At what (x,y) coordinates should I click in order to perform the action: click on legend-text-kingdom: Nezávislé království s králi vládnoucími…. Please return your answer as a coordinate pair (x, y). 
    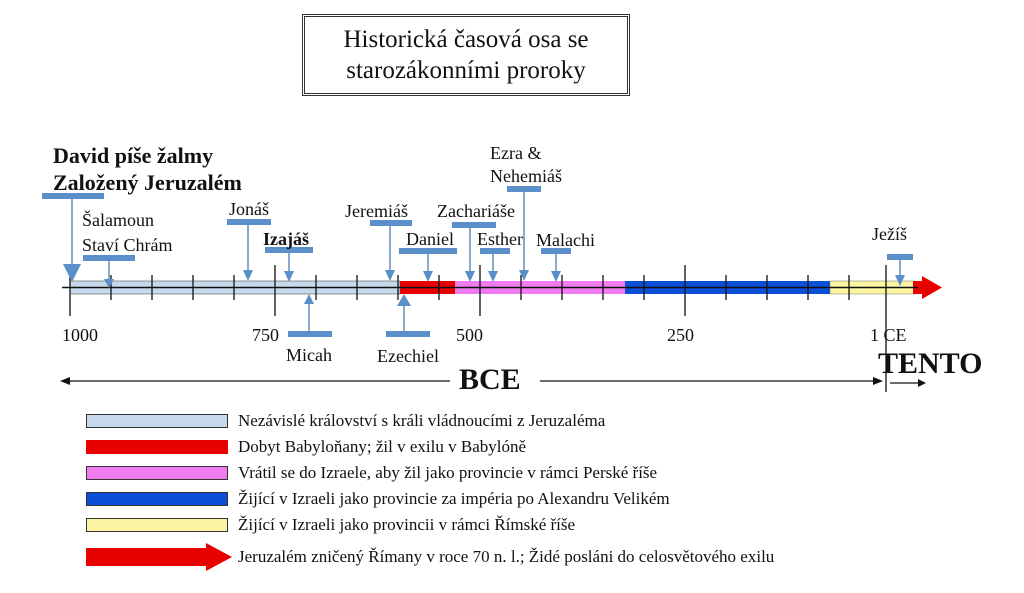
    Looking at the image, I should click on (422, 420).